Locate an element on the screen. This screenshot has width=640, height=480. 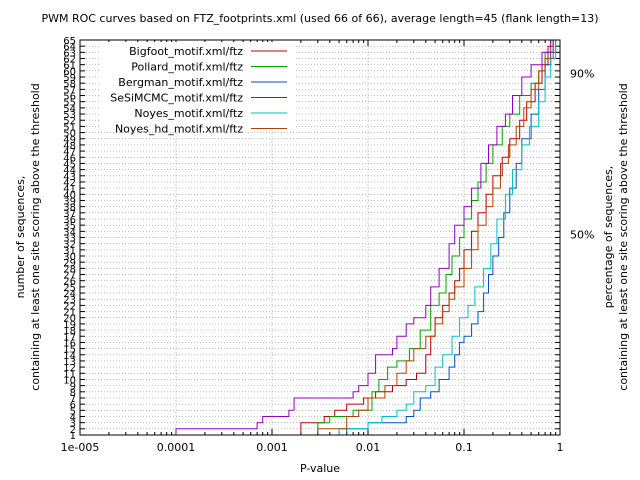
y-tick-label: 7 is located at coordinates (73, 399).